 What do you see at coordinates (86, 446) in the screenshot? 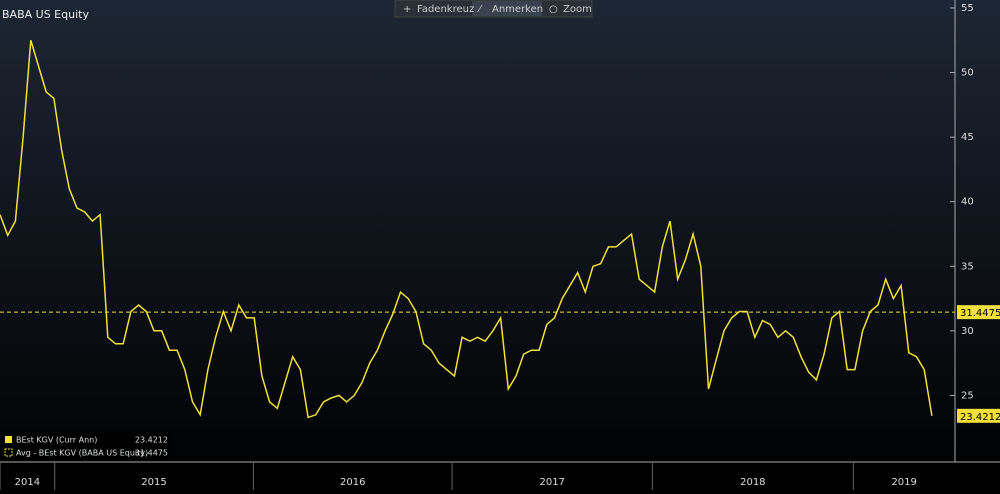
I see `legend-bg` at bounding box center [86, 446].